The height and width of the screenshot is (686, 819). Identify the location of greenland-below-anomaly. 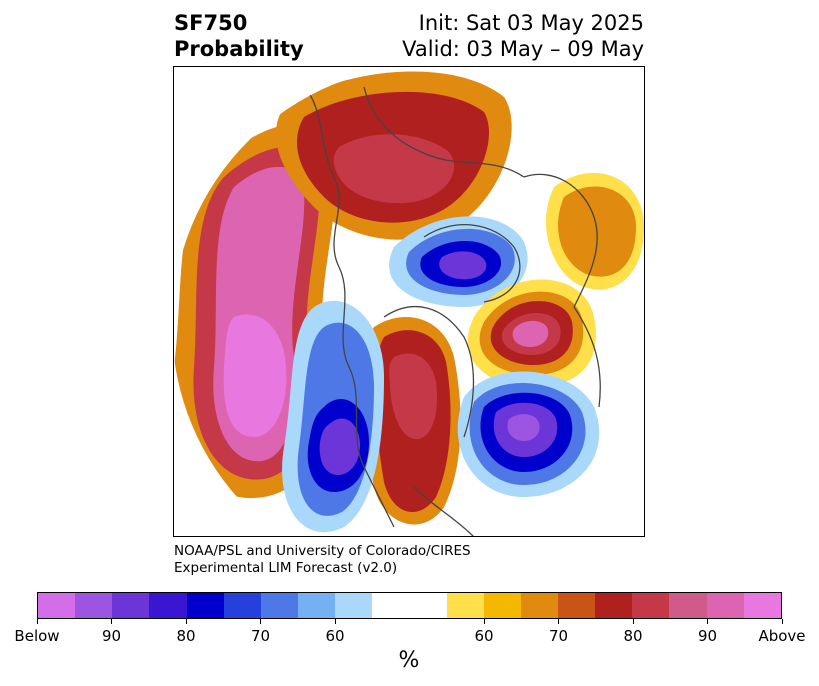
(458, 261).